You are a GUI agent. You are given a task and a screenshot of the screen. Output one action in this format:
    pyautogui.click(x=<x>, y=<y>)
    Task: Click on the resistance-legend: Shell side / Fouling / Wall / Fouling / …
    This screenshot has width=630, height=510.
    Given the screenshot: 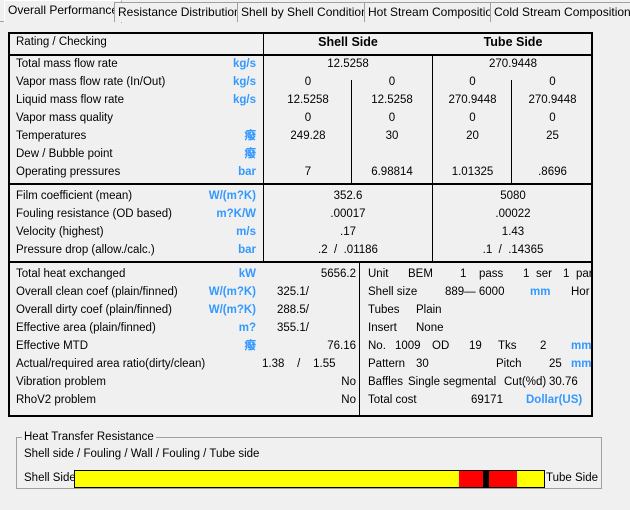 What is the action you would take?
    pyautogui.click(x=142, y=454)
    